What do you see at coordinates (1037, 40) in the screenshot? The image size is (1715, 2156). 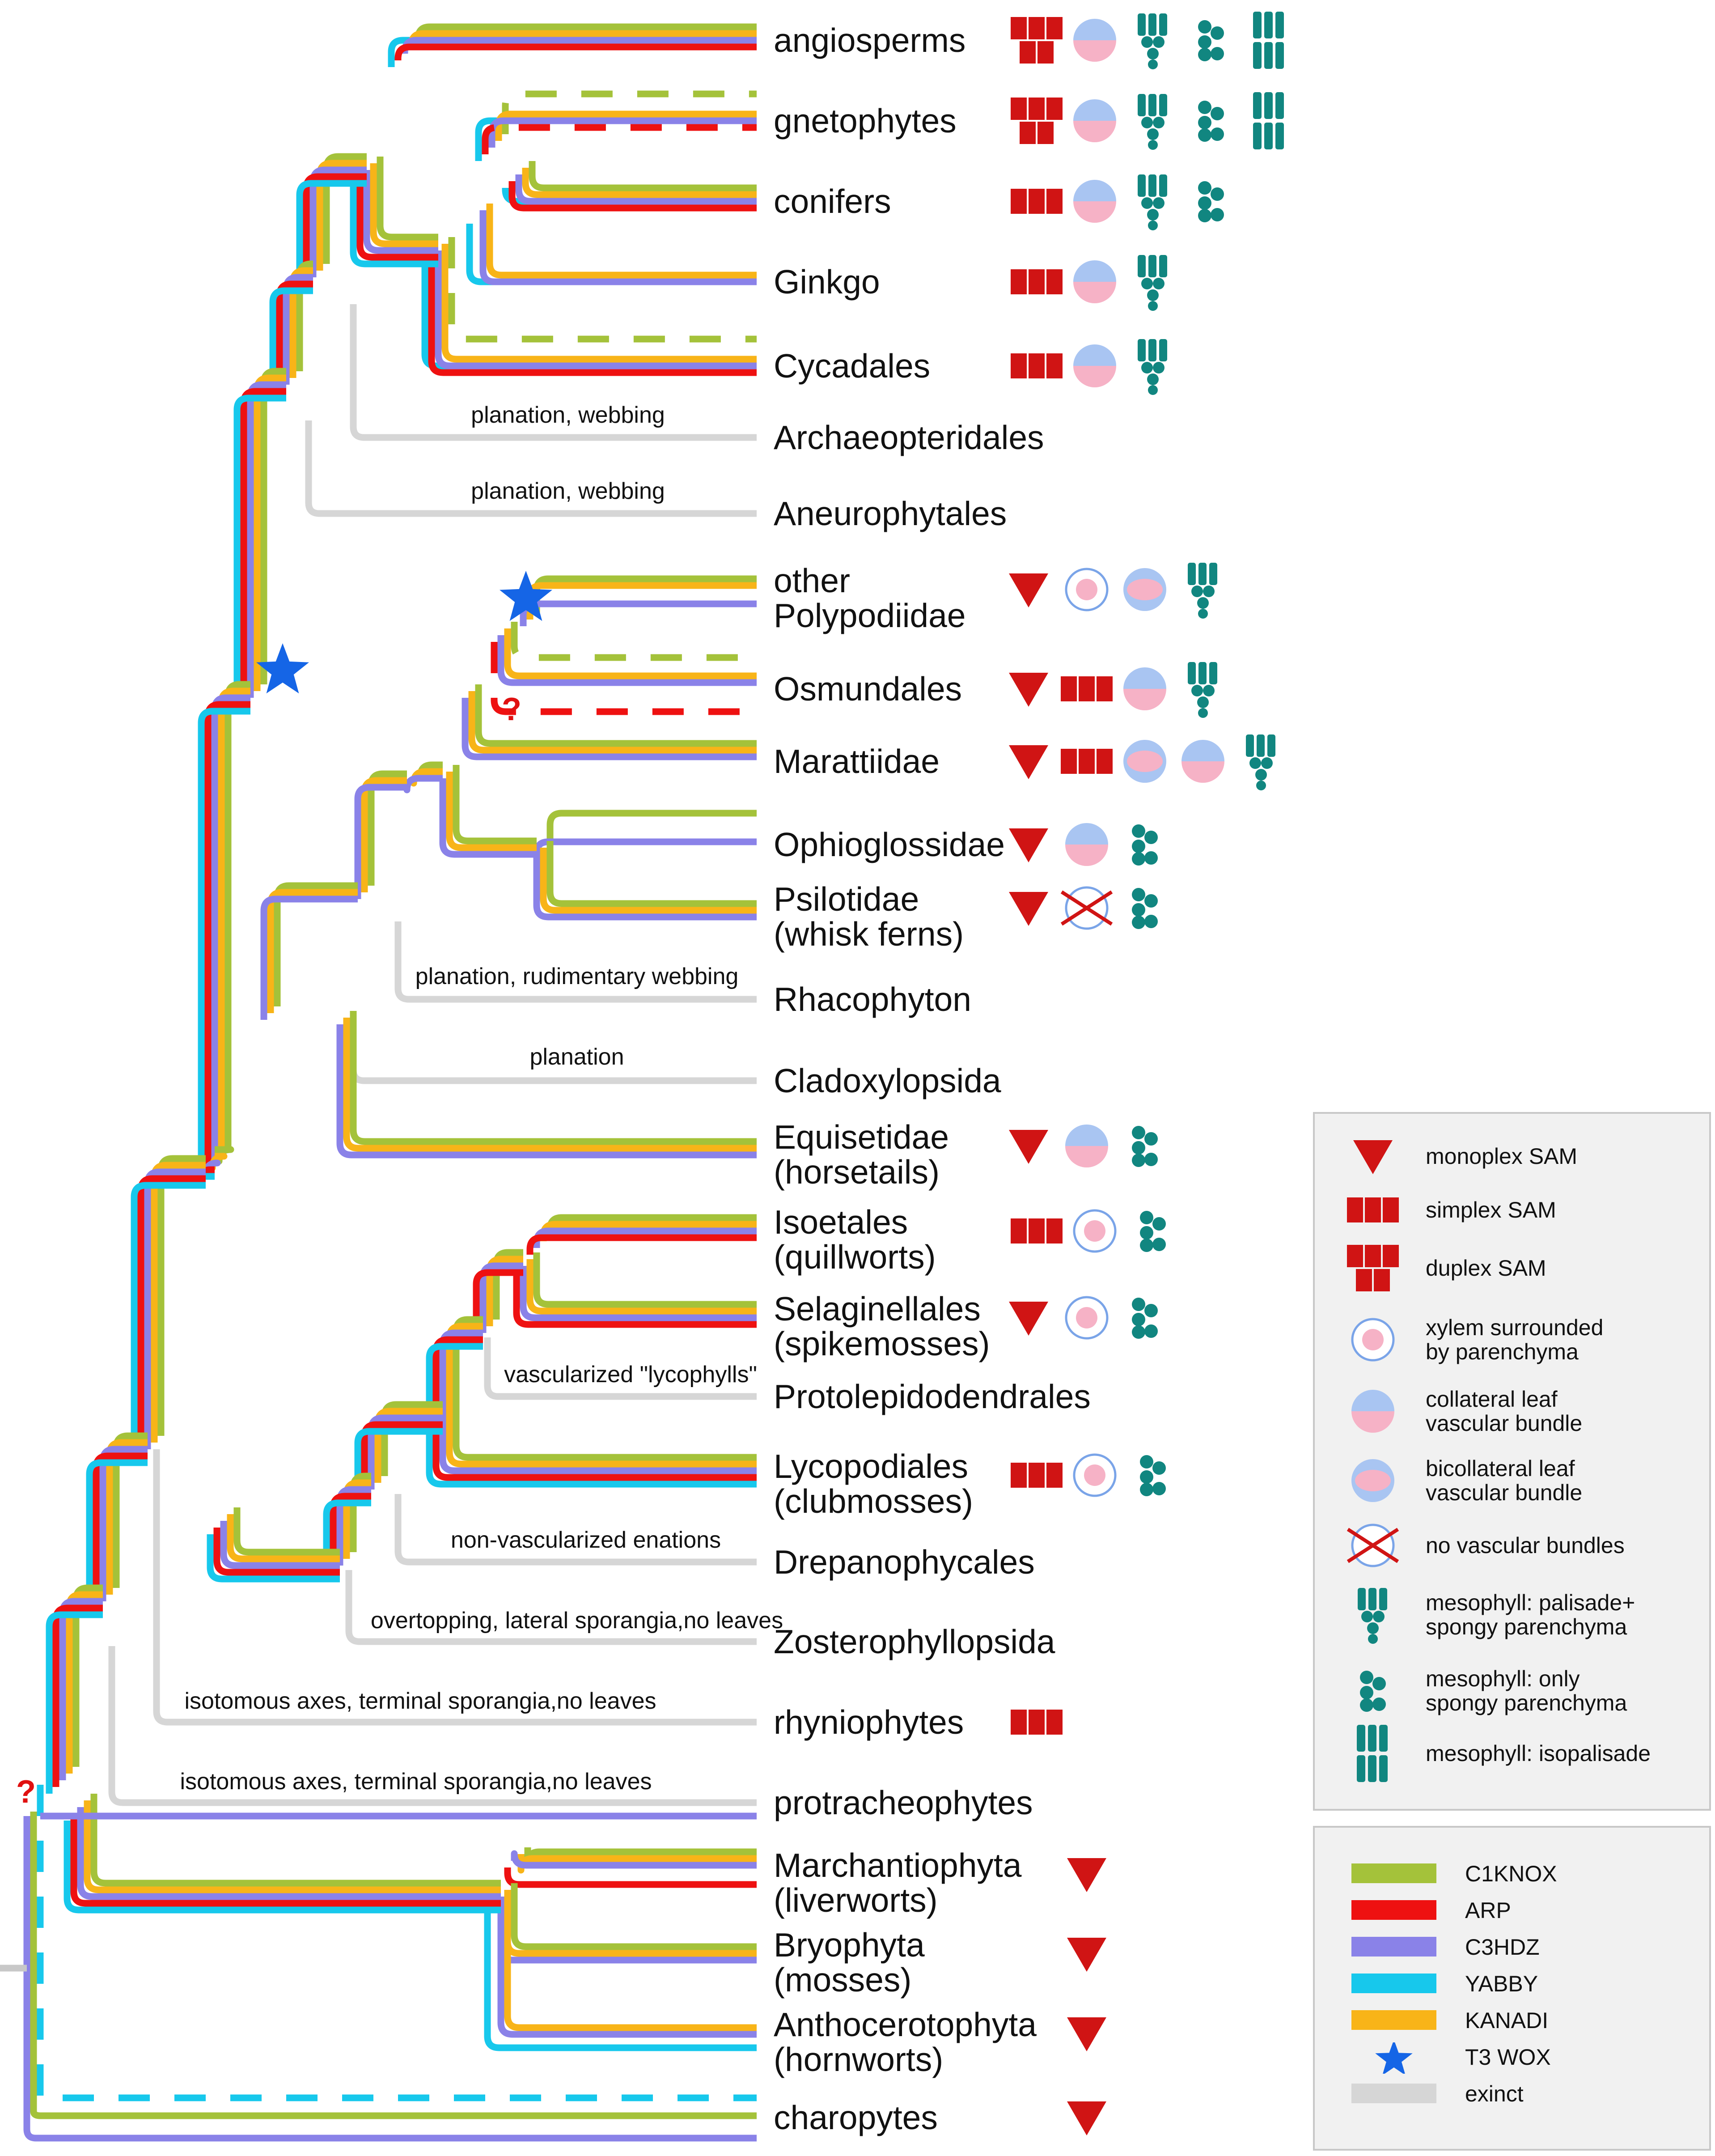 I see `duplex-icon` at bounding box center [1037, 40].